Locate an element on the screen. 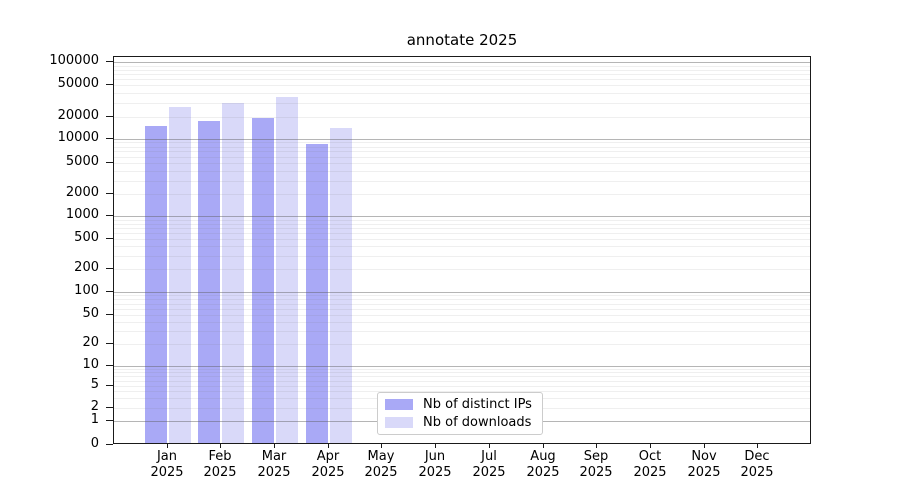 This screenshot has height=500, width=900. y-tick-label-100000: 100000 is located at coordinates (74, 60).